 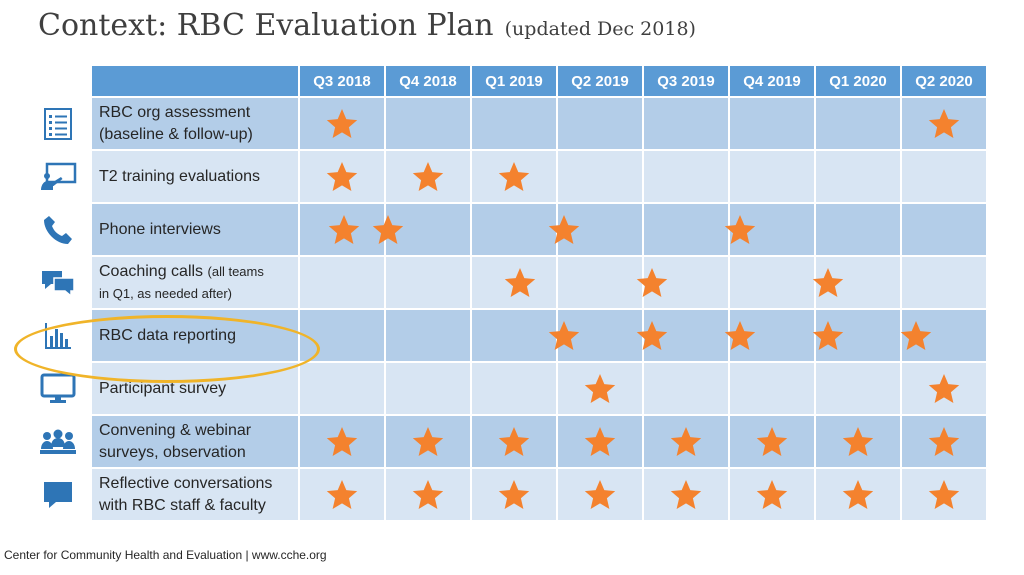 I want to click on activity-label: T2 training evaluations, so click(x=179, y=176).